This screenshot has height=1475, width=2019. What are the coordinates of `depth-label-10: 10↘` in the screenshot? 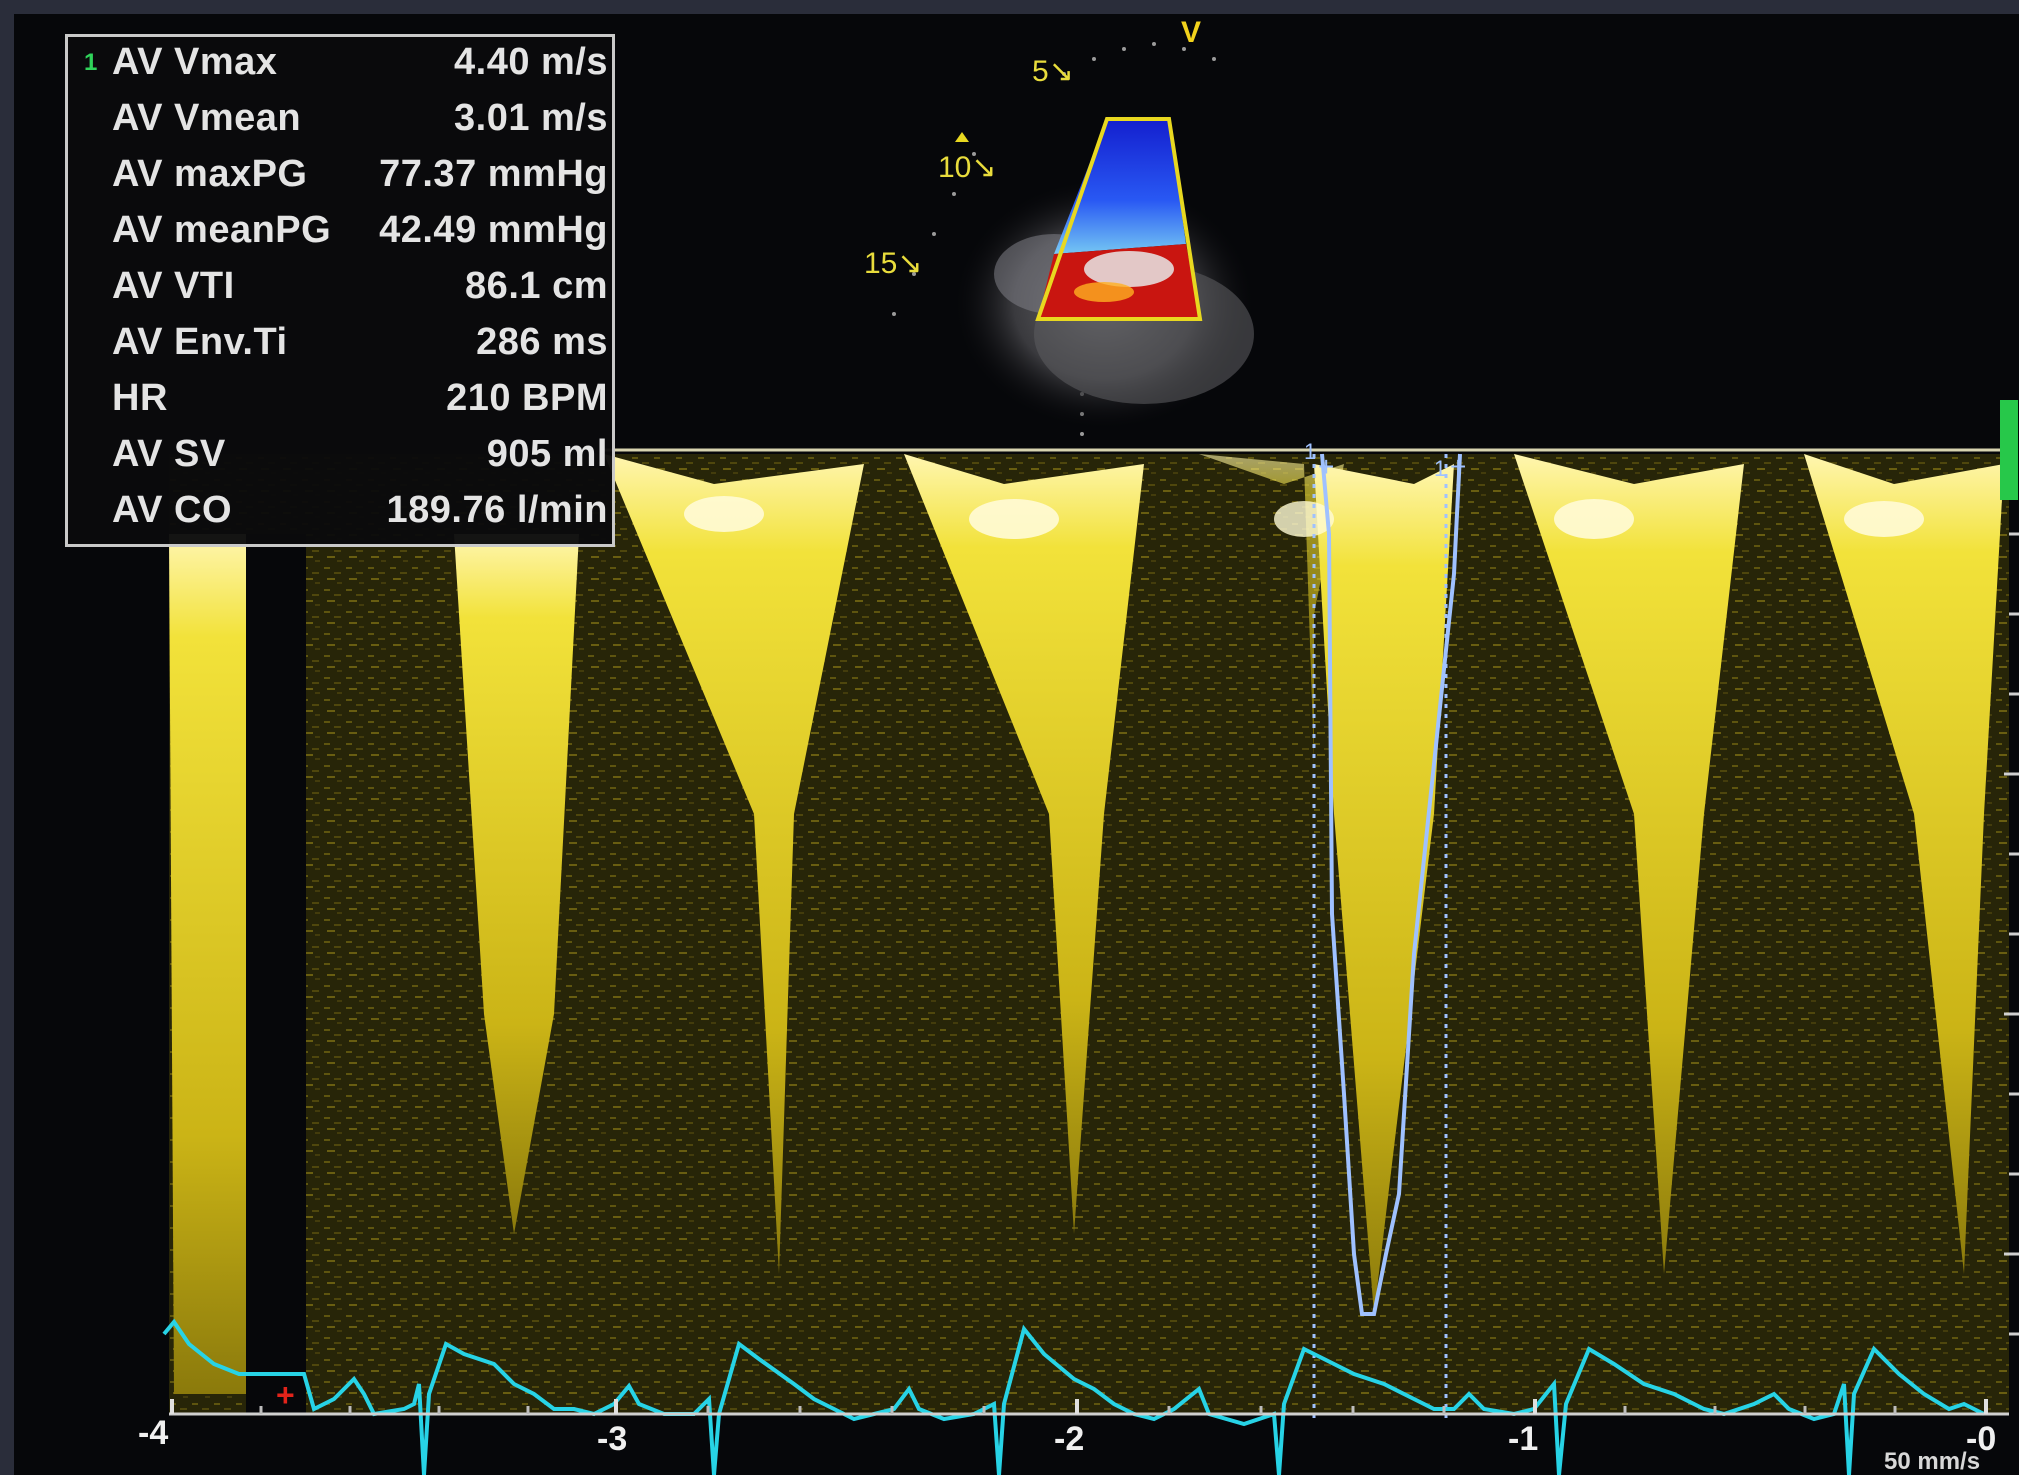 It's located at (967, 167).